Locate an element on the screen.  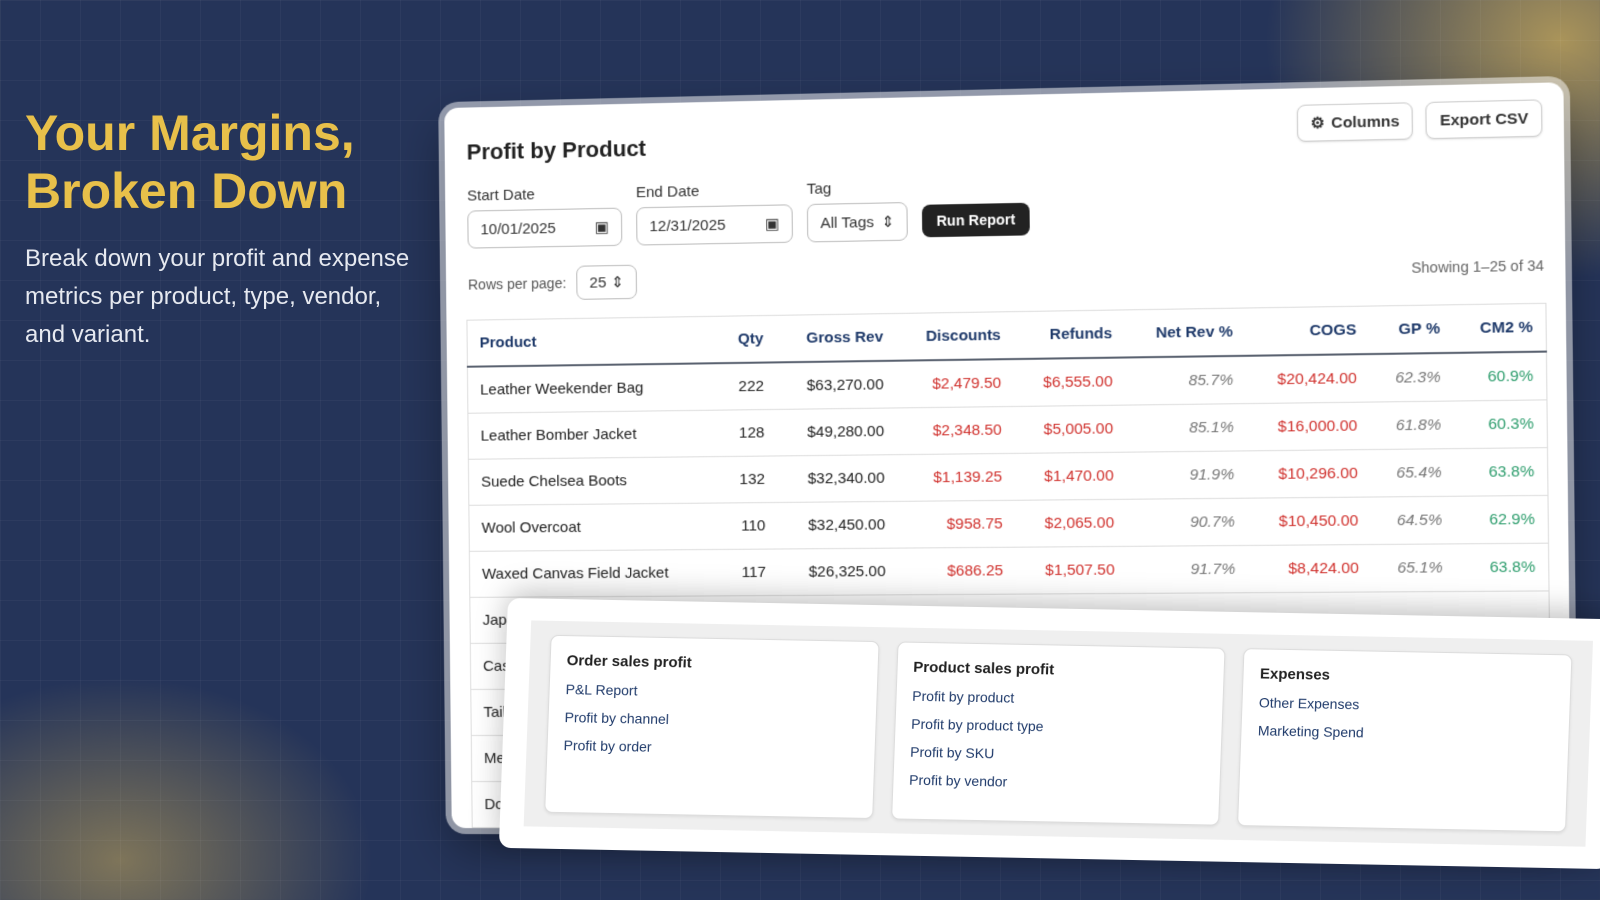
end-date-input: 12/31/2025 ▣ is located at coordinates (714, 224).